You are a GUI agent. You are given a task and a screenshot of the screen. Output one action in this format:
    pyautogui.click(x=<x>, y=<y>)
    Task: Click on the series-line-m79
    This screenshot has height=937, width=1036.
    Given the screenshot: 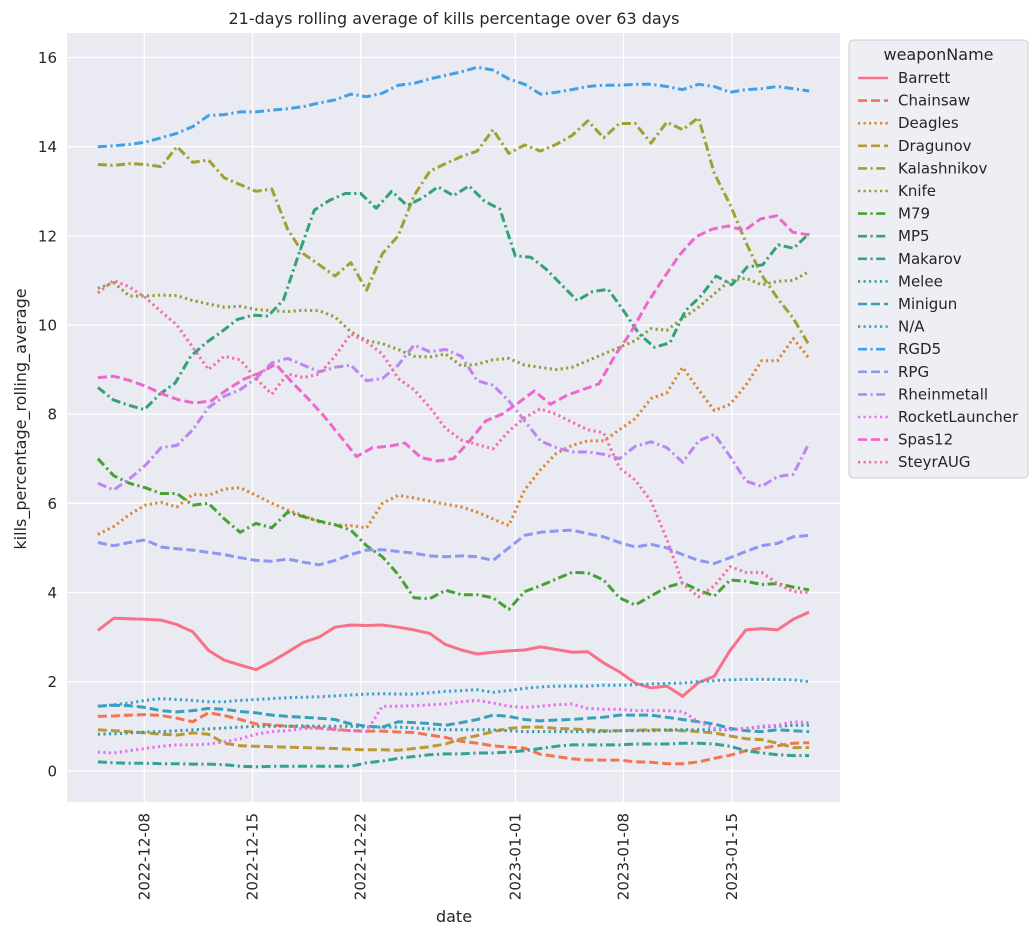 What is the action you would take?
    pyautogui.click(x=453, y=534)
    